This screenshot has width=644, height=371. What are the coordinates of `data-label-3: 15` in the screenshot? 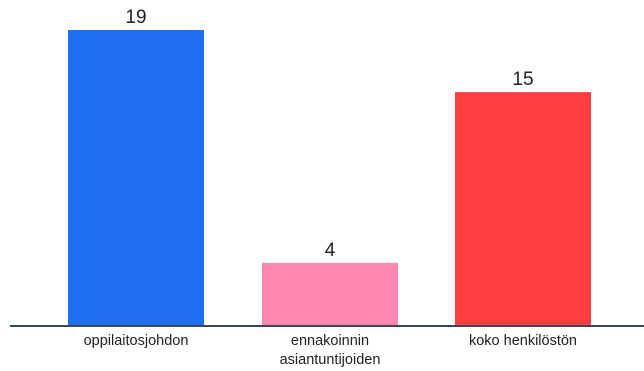 It's located at (522, 79).